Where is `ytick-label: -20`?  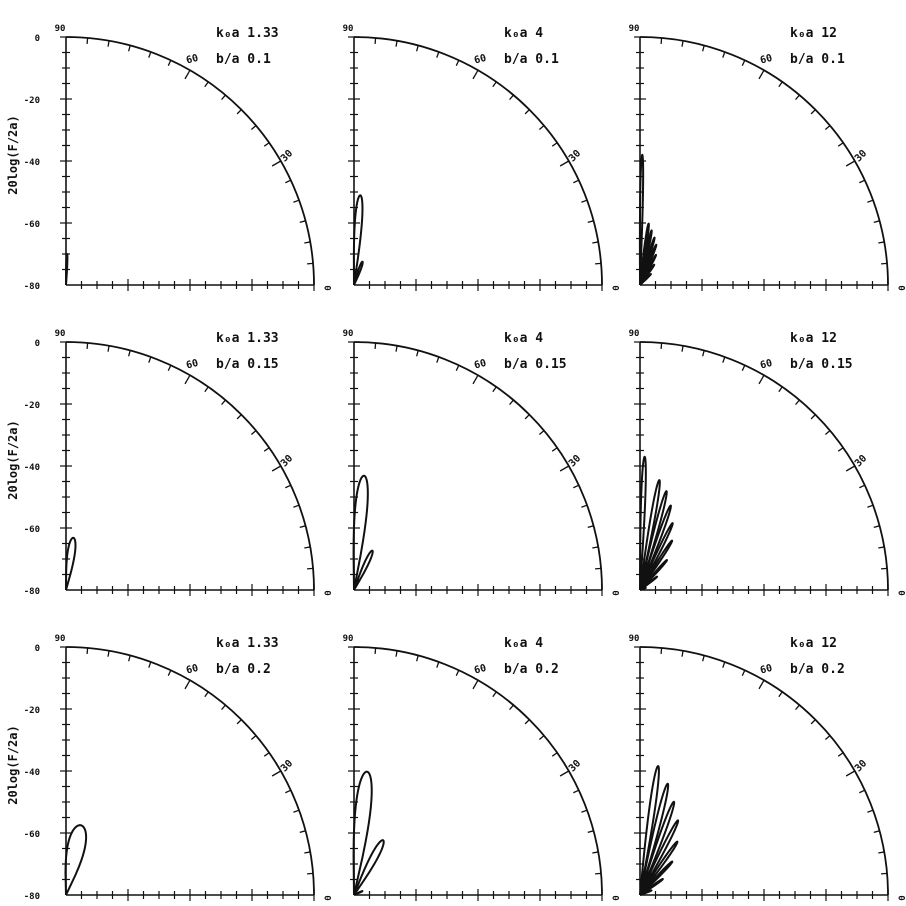 ytick-label: -20 is located at coordinates (32, 406).